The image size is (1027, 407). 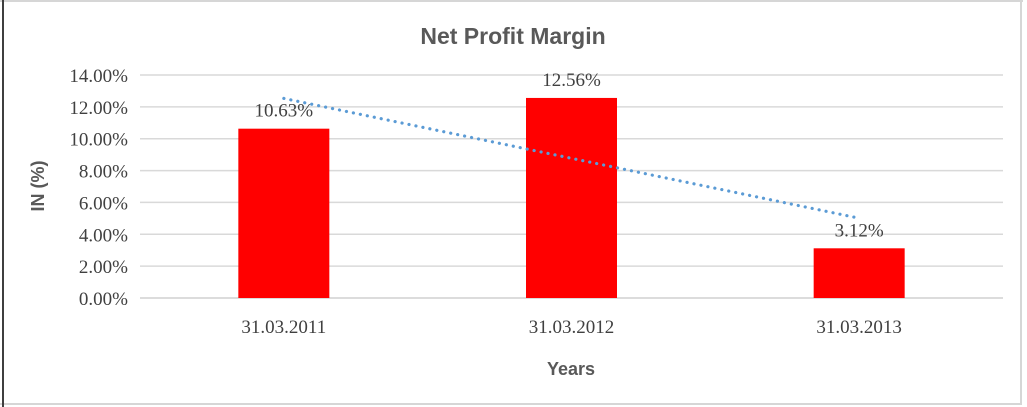 What do you see at coordinates (571, 80) in the screenshot?
I see `data-label: 12.56%` at bounding box center [571, 80].